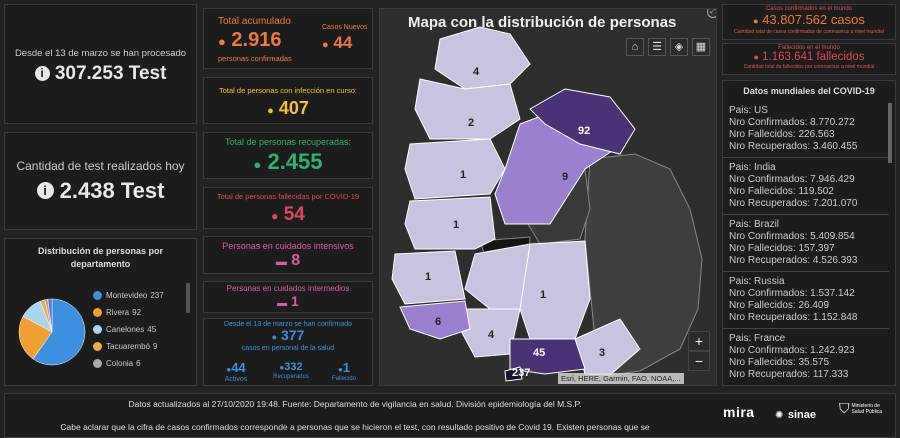 This screenshot has width=900, height=438. What do you see at coordinates (890, 133) in the screenshot?
I see `country-list-scrollbar` at bounding box center [890, 133].